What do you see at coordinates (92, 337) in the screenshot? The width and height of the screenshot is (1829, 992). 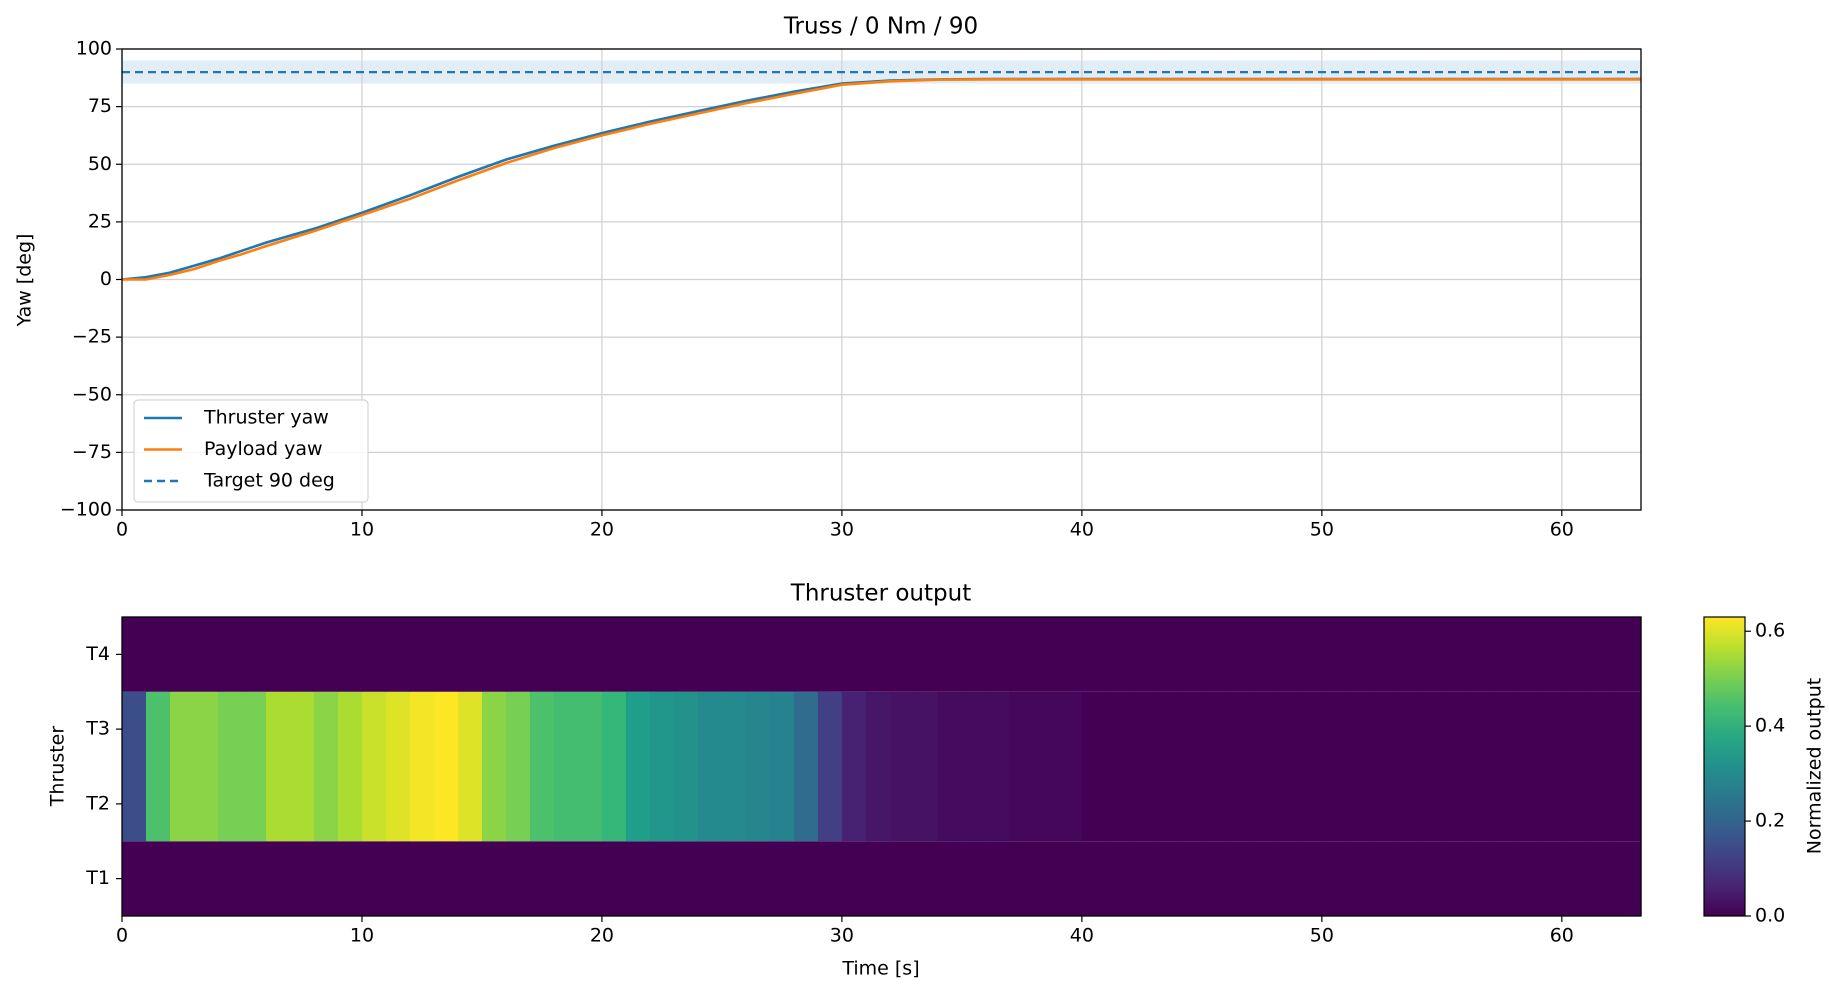 I see `y-tick-label: −25` at bounding box center [92, 337].